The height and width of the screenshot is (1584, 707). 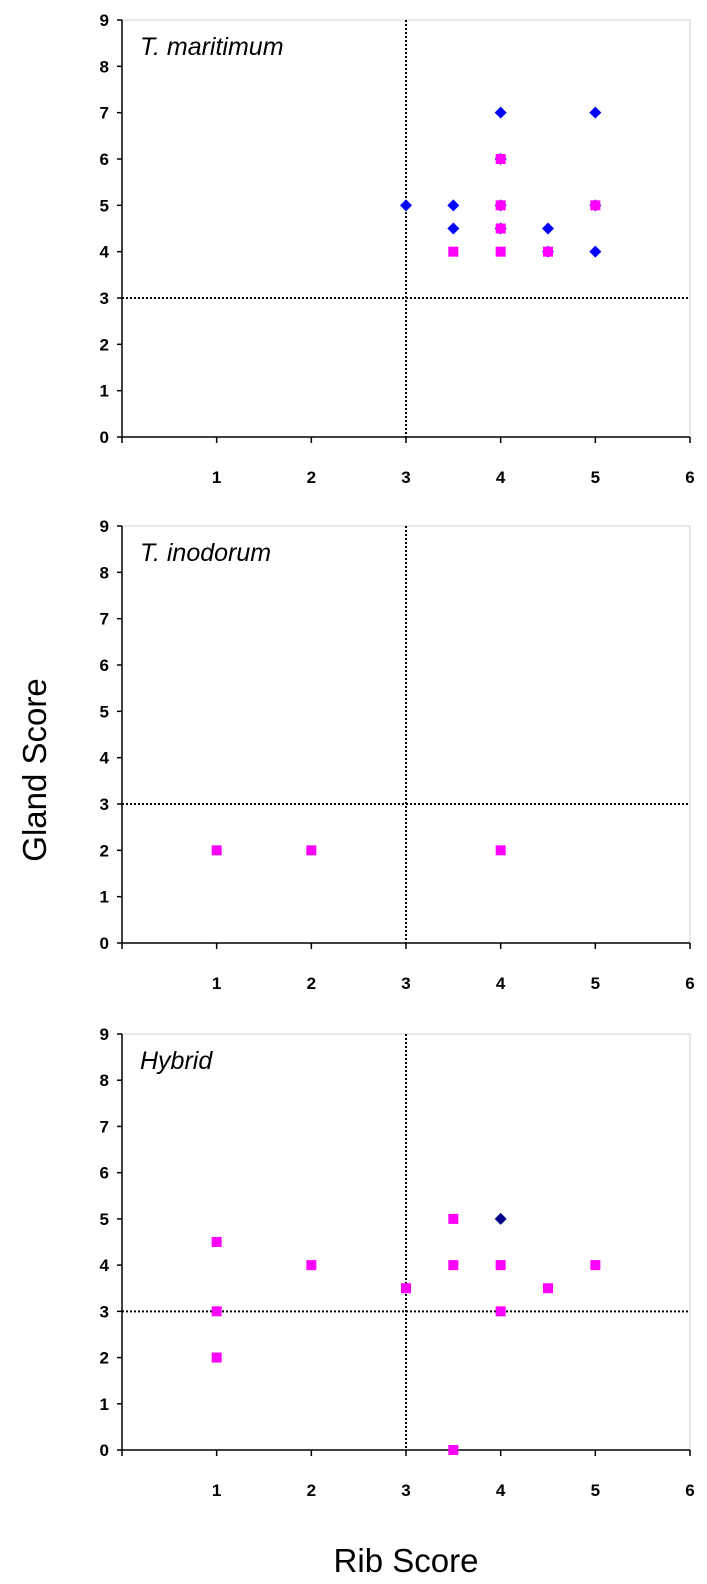 What do you see at coordinates (205, 553) in the screenshot?
I see `panel-title: T. inodorum` at bounding box center [205, 553].